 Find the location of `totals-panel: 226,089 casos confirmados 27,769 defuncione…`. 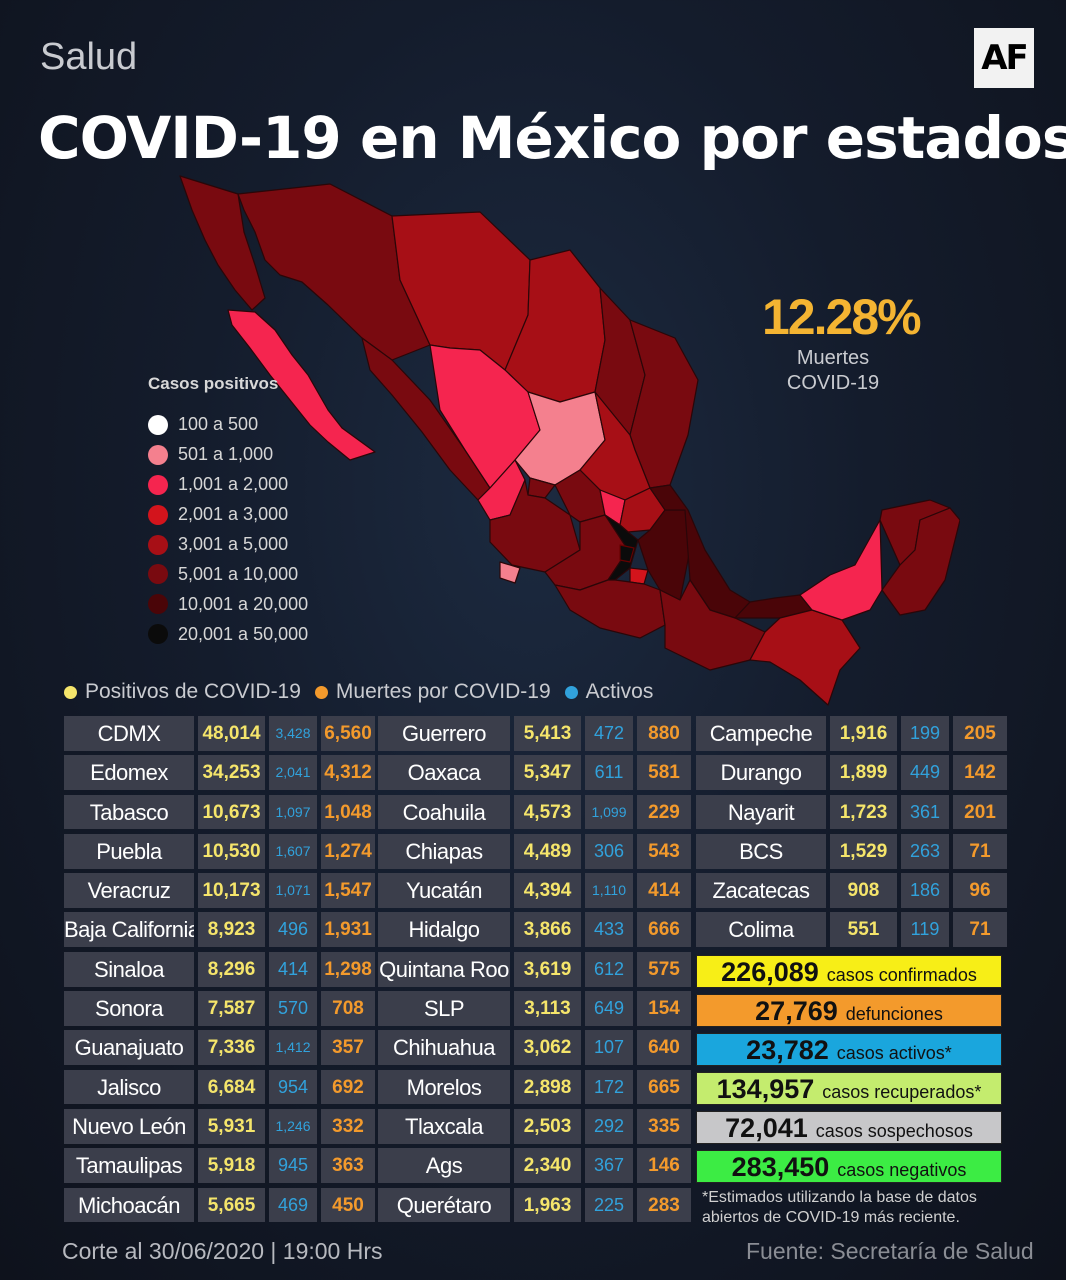

totals-panel: 226,089 casos confirmados 27,769 defuncione… is located at coordinates (849, 1072).